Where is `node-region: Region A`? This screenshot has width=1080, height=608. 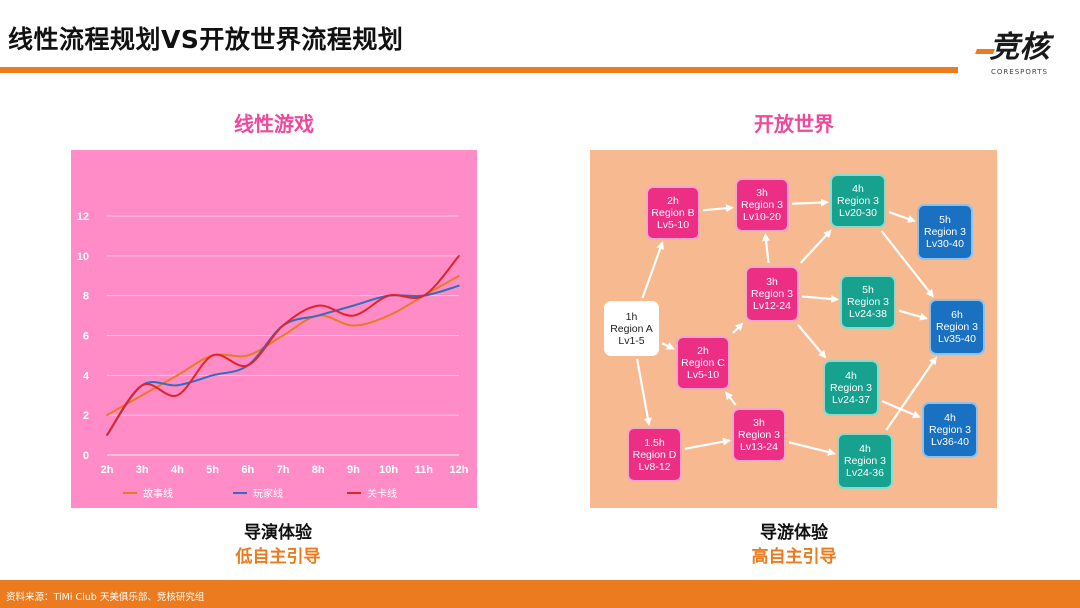 node-region: Region A is located at coordinates (631, 328).